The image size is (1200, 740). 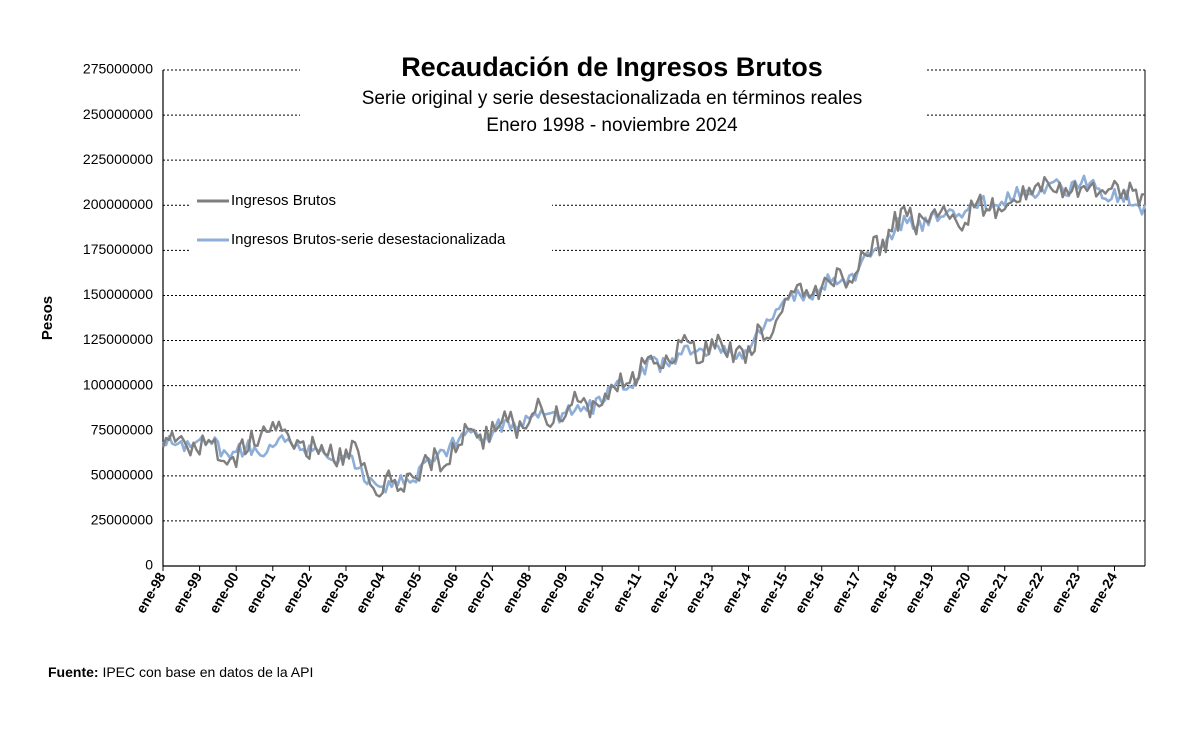 What do you see at coordinates (149, 565) in the screenshot?
I see `y-tick-label: 0` at bounding box center [149, 565].